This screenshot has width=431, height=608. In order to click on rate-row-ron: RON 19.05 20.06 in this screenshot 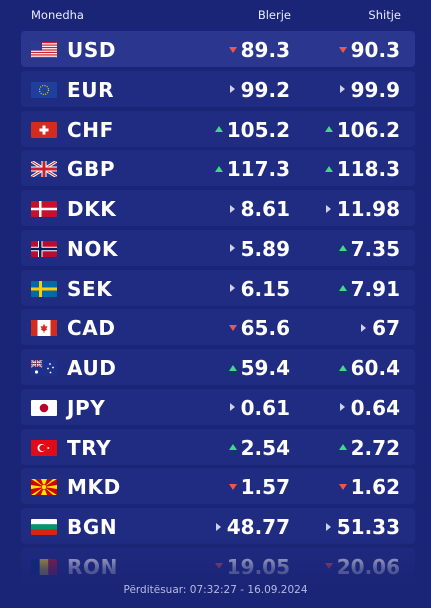, I will do `click(218, 565)`.